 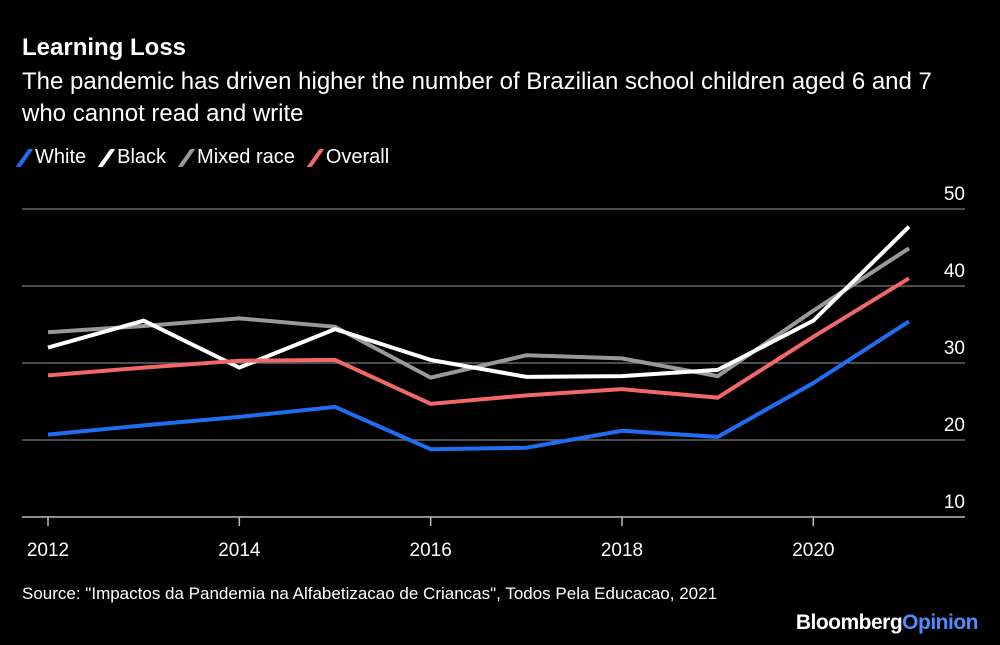 What do you see at coordinates (954, 348) in the screenshot?
I see `y-tick-label: 30` at bounding box center [954, 348].